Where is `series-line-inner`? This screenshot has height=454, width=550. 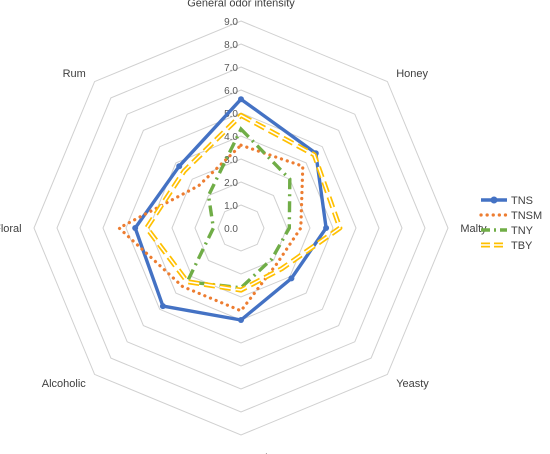
series-line-inner is located at coordinates (243, 202).